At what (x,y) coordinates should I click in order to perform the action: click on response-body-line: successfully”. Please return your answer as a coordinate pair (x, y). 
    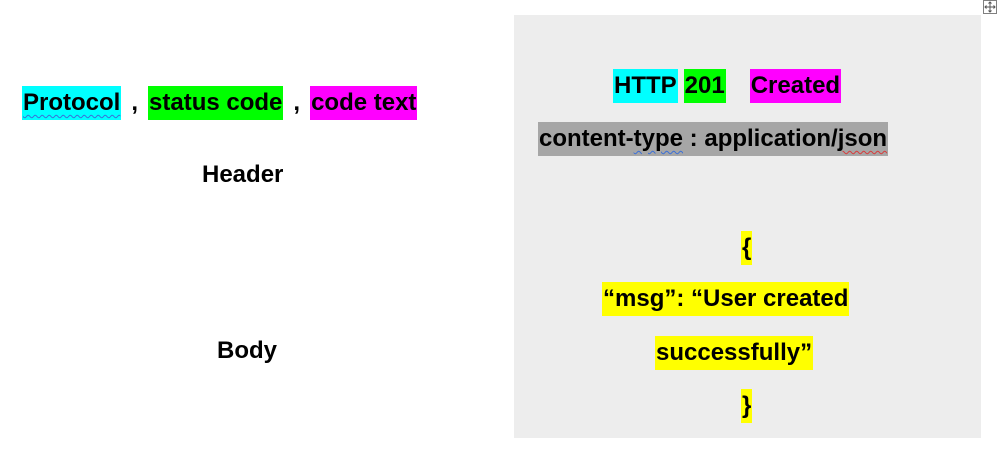
    Looking at the image, I should click on (734, 353).